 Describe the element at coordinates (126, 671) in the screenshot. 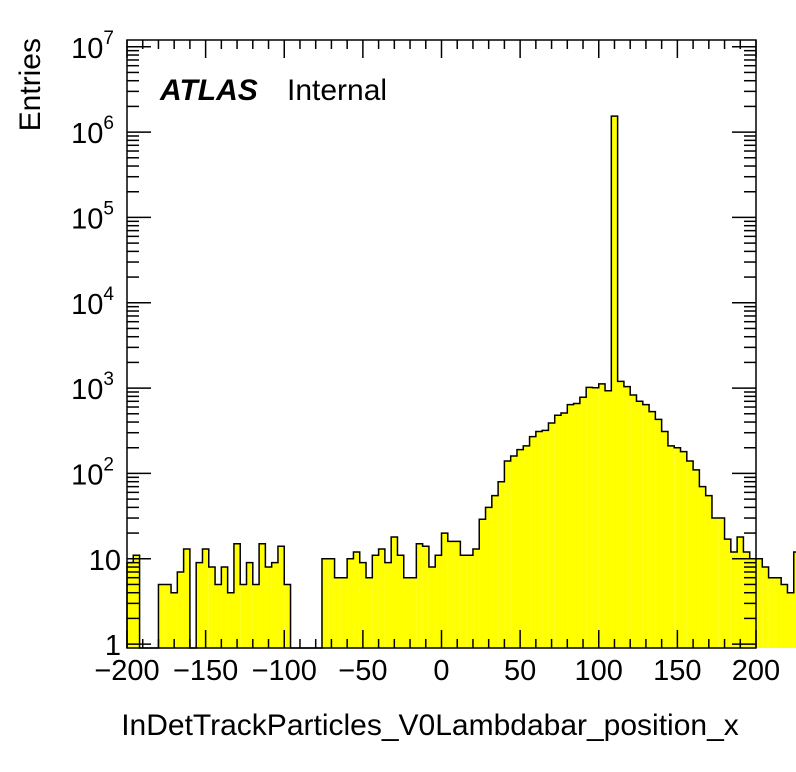

I see `x-tick-label: −200` at that location.